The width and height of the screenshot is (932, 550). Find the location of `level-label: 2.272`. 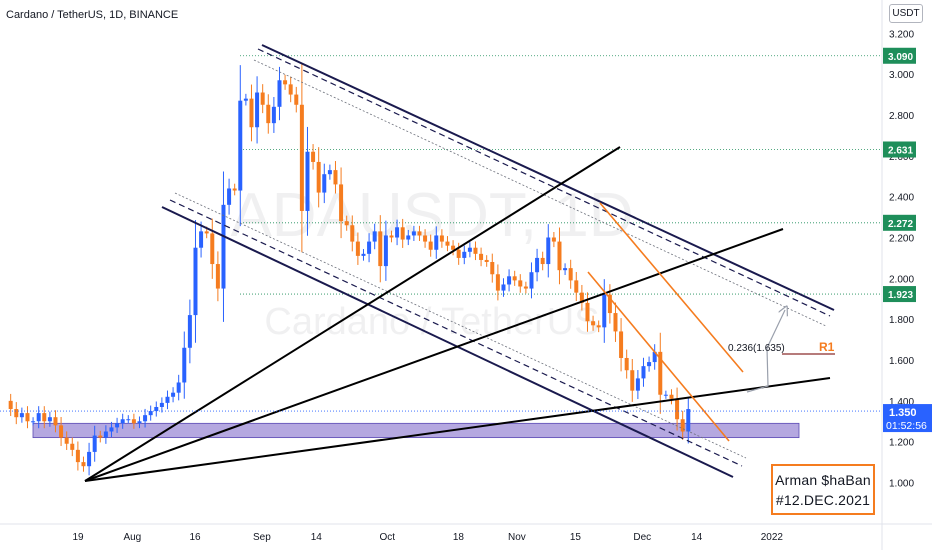

level-label: 2.272 is located at coordinates (900, 224).